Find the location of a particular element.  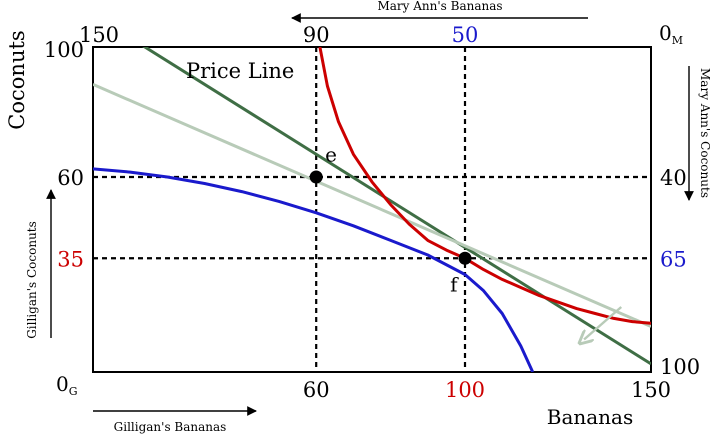

pivot-arrow is located at coordinates (603, 323).